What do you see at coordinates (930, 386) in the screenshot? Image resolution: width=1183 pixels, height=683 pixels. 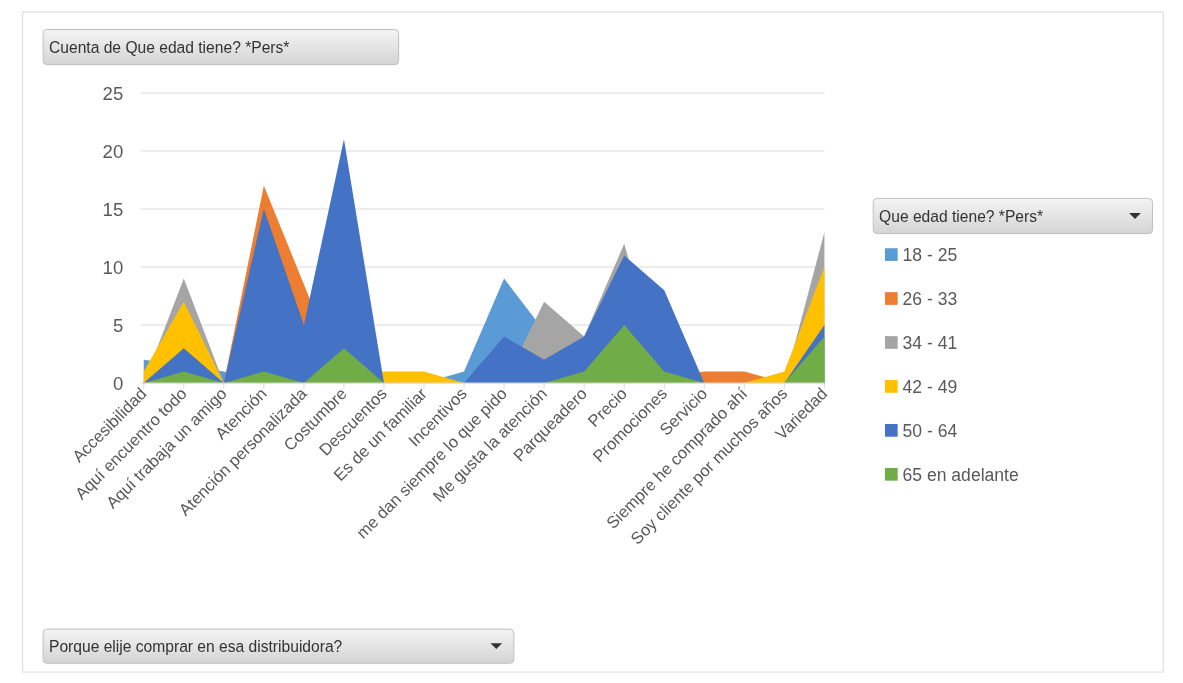 I see `legend-label: 42 - 49` at bounding box center [930, 386].